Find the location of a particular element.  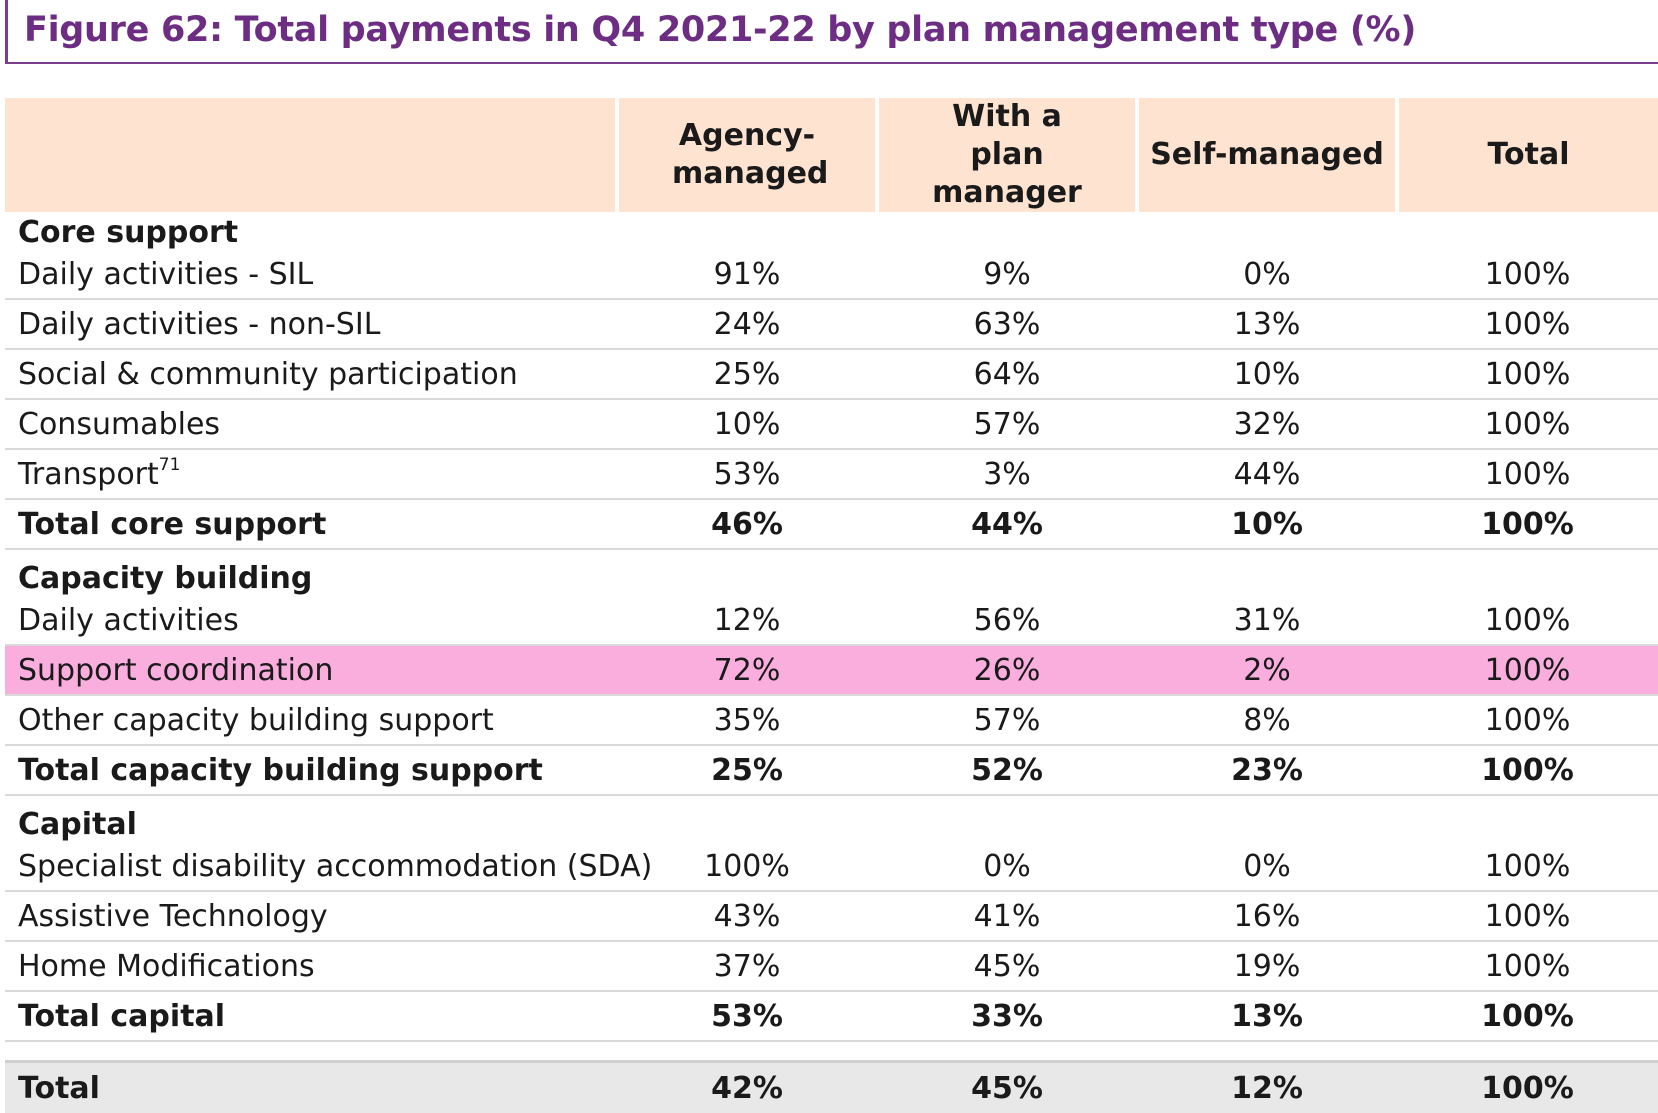

cell-agency: 46% is located at coordinates (747, 524).